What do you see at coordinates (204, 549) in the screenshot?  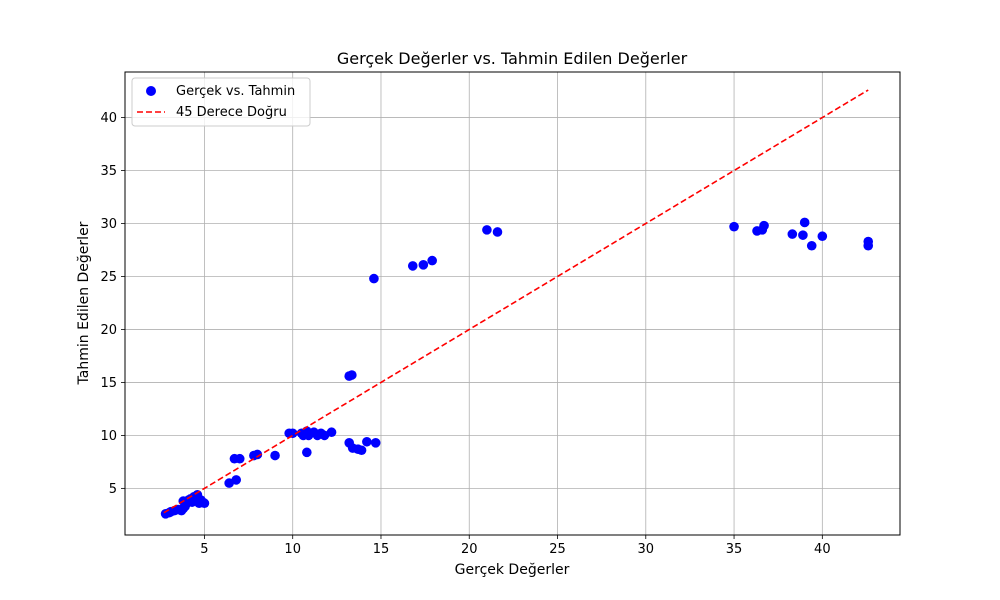 I see `x-tick-label: 5` at bounding box center [204, 549].